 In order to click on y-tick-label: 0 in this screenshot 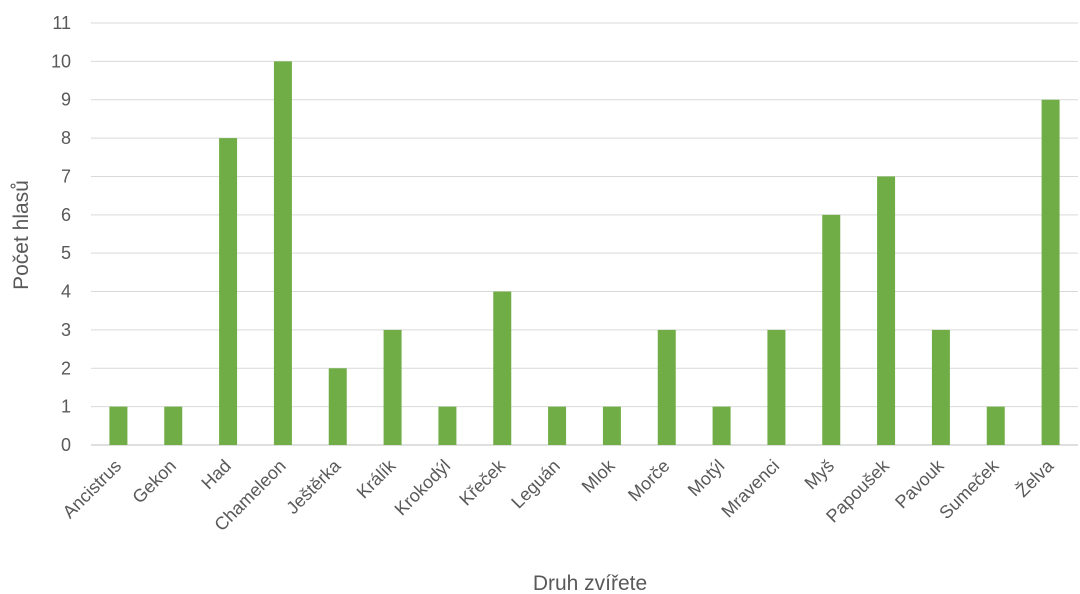, I will do `click(66, 445)`.